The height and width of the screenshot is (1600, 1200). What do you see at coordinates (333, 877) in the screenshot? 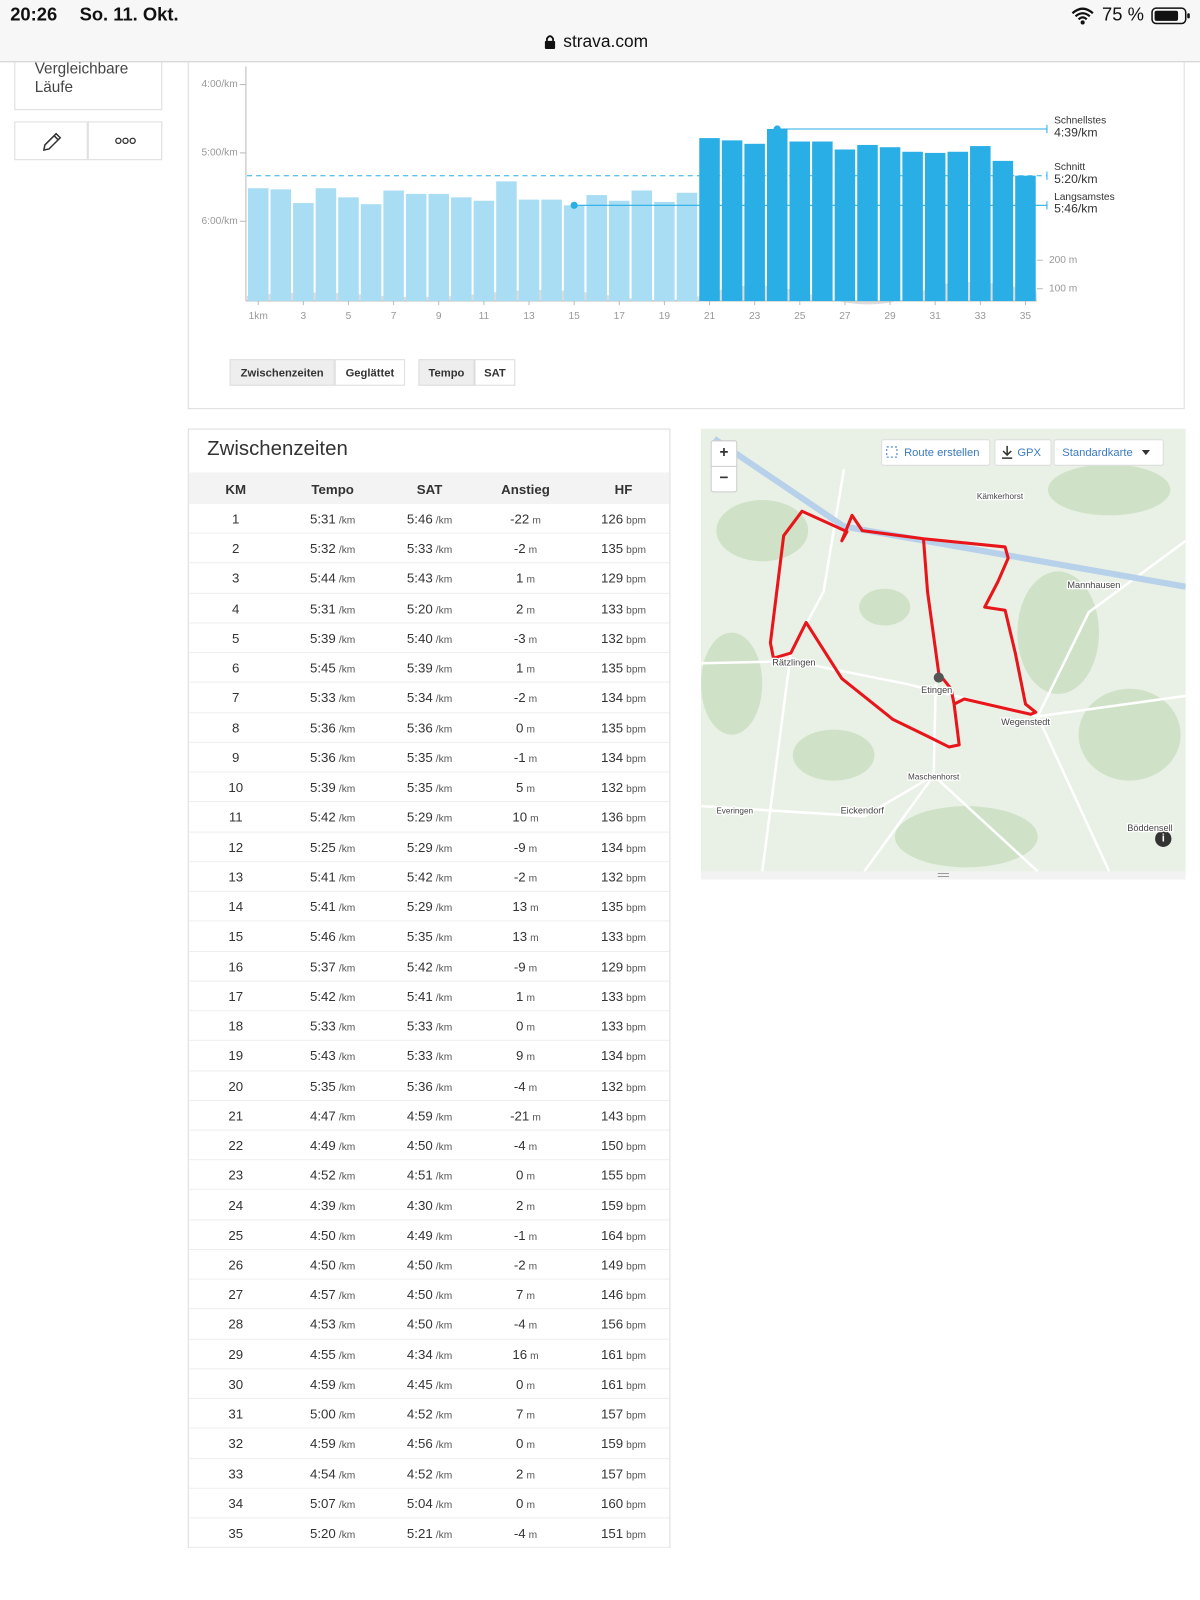
I see `split-cell: 5:41/km` at bounding box center [333, 877].